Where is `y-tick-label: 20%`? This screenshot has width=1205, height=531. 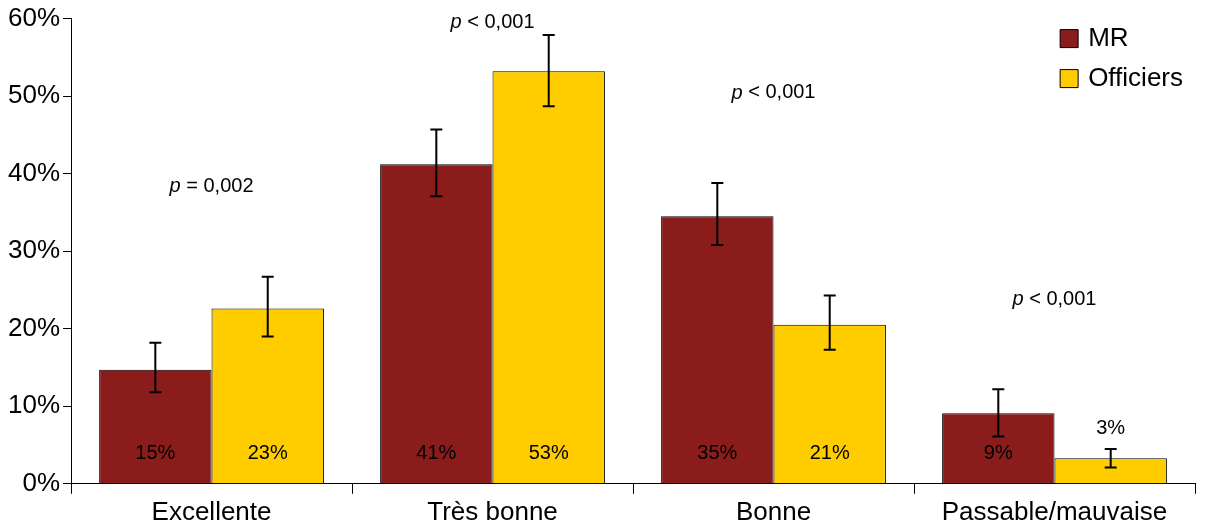 y-tick-label: 20% is located at coordinates (34, 326).